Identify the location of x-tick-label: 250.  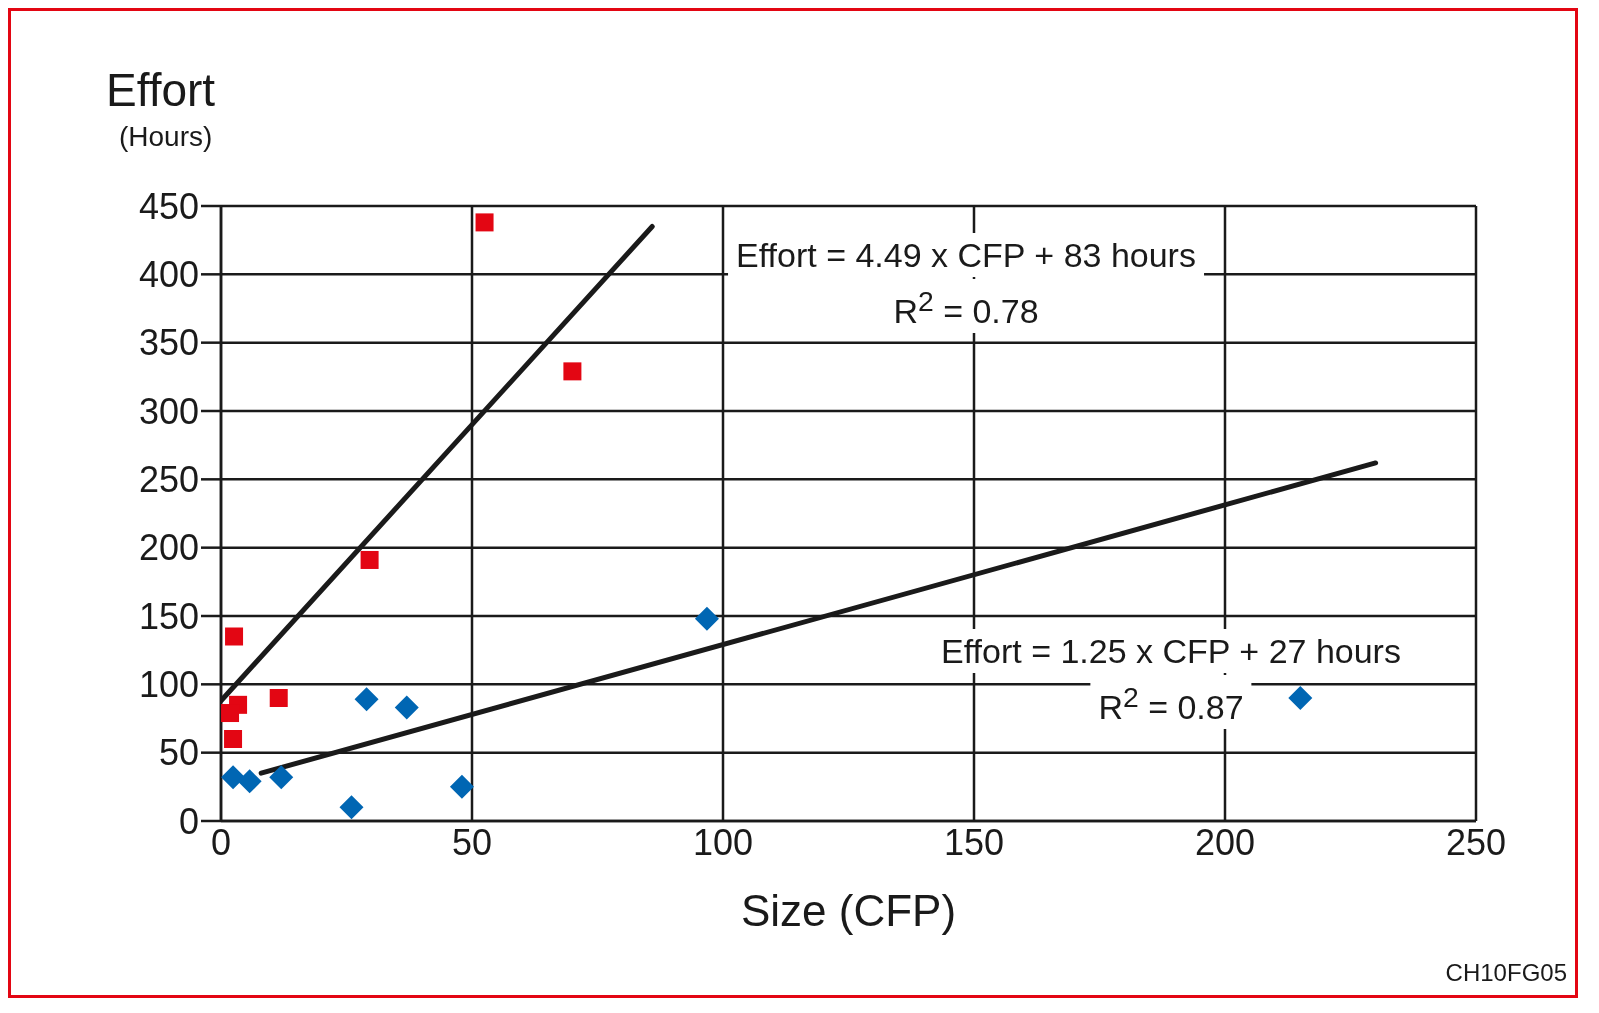
(1476, 842).